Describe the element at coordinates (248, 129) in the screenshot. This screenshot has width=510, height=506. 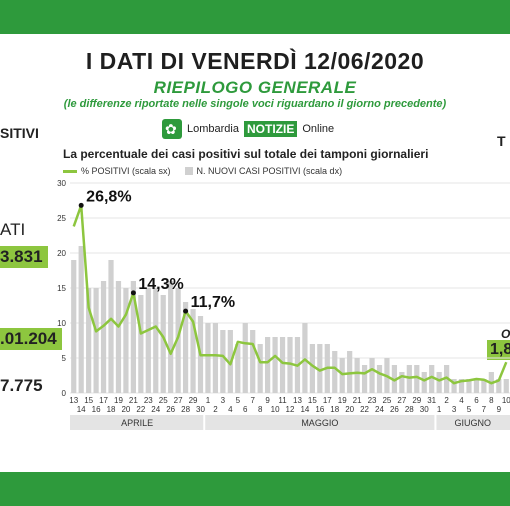
I see `brand-logo: Lombardia NOTIZIE Online` at that location.